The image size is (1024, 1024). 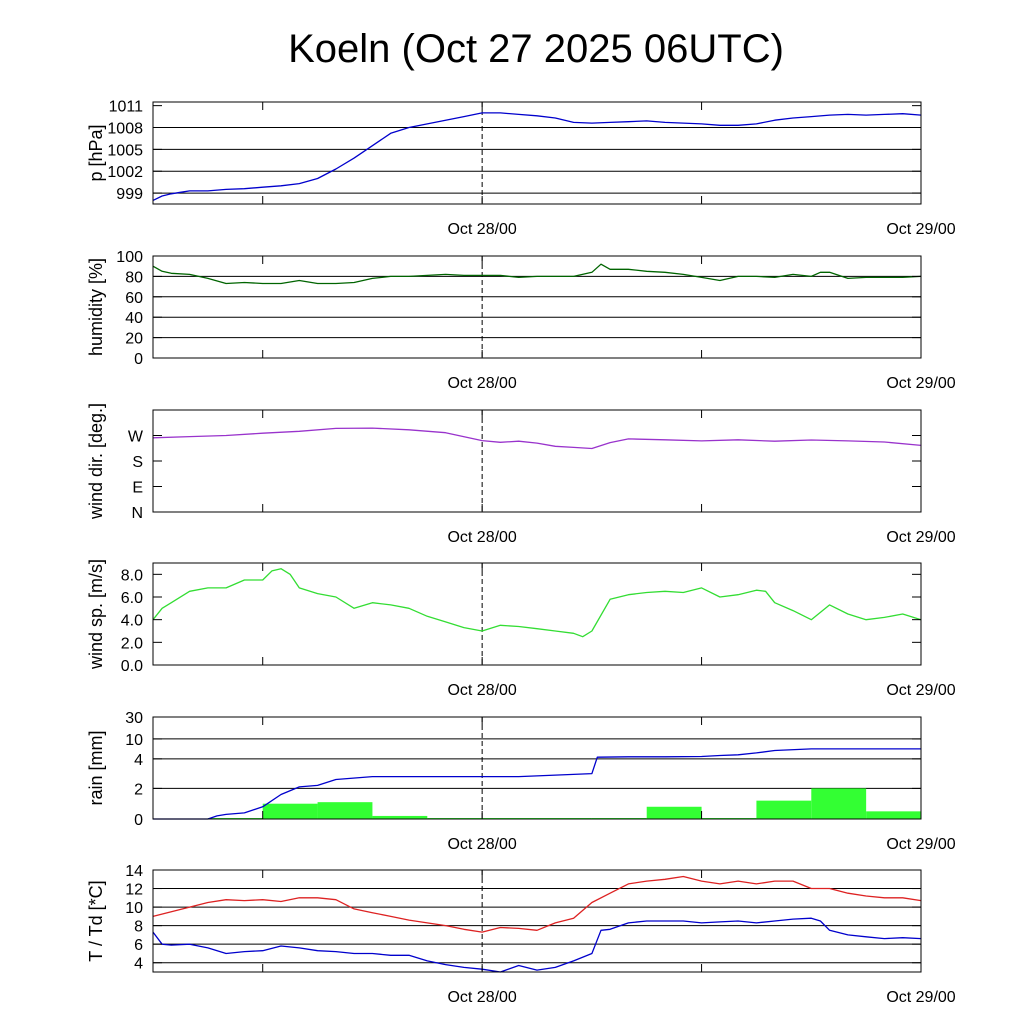 I want to click on y-tick-label: 14, so click(x=134, y=871).